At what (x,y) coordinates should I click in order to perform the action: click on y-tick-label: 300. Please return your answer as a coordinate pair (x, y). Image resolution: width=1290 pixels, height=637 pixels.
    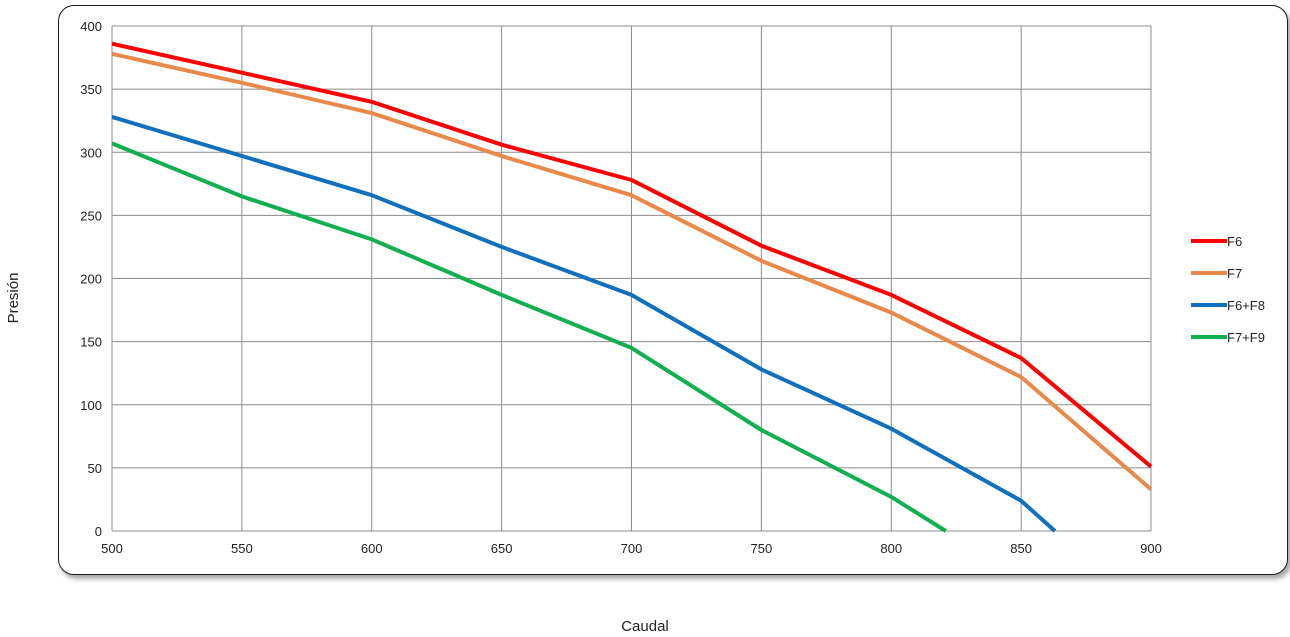
    Looking at the image, I should click on (91, 152).